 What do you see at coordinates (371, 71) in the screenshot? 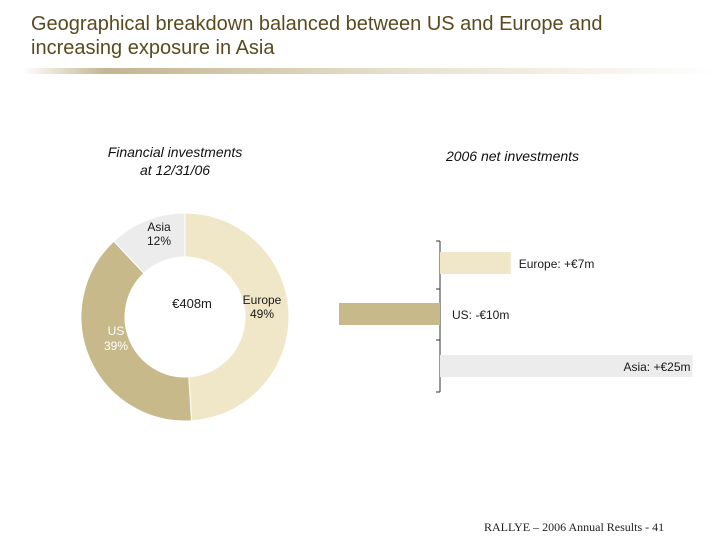
I see `title-underline` at bounding box center [371, 71].